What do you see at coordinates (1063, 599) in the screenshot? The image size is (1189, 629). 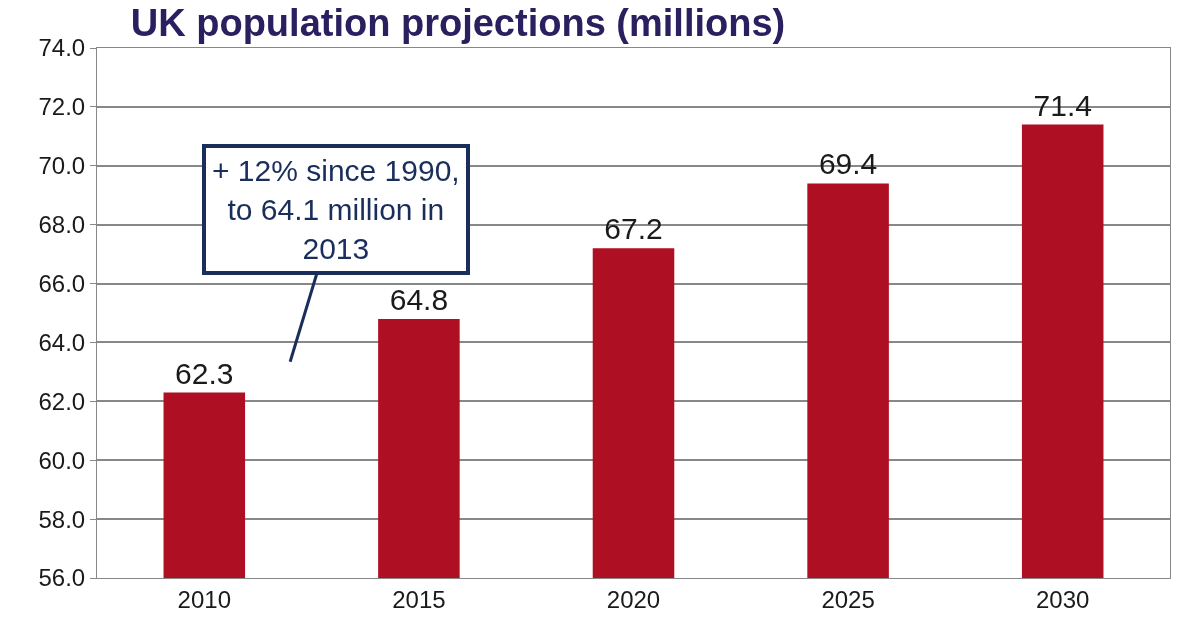 I see `x-tick-label: 2030` at bounding box center [1063, 599].